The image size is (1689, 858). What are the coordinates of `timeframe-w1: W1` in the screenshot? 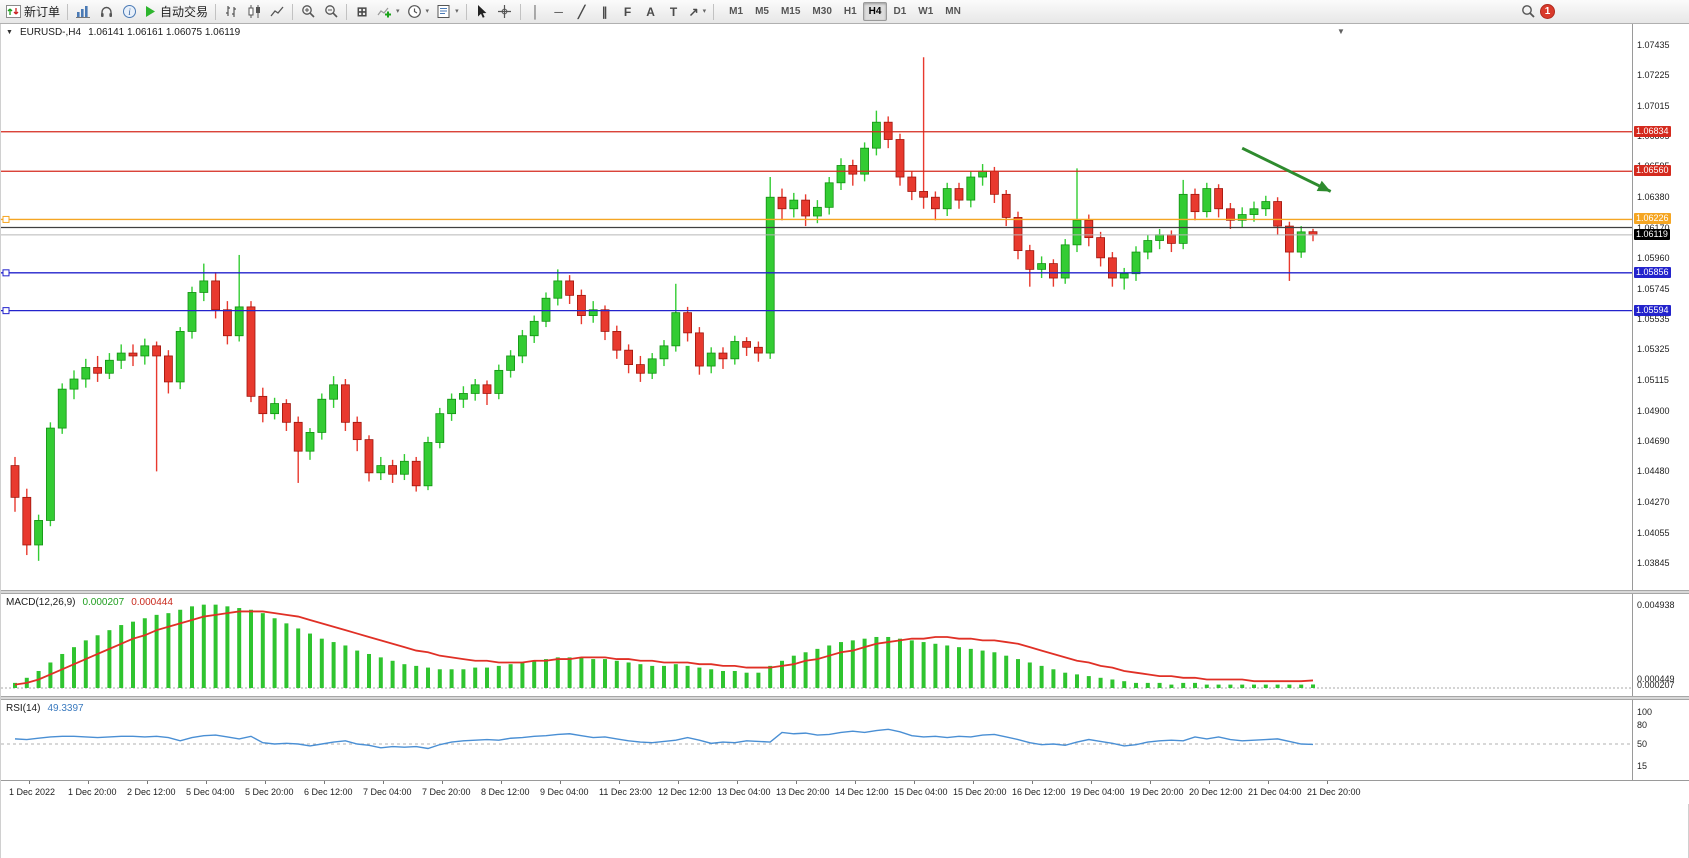 It's located at (926, 11).